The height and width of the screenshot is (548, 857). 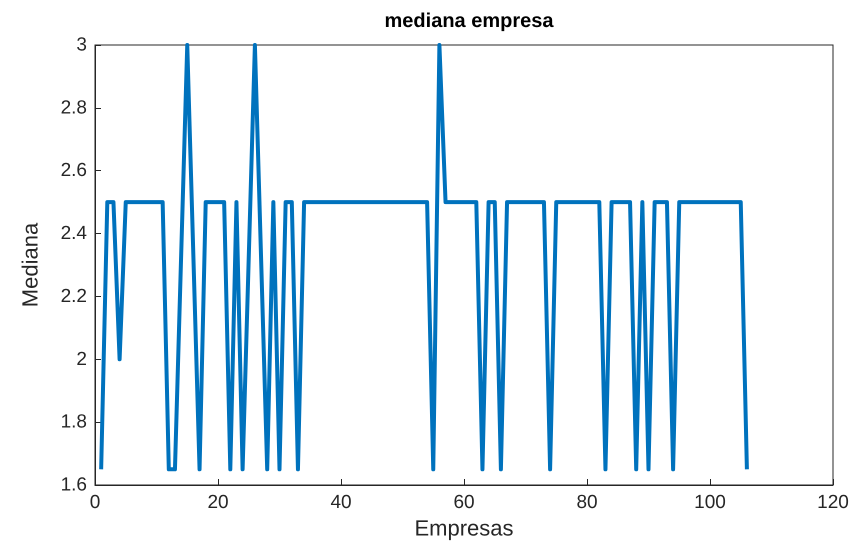 I want to click on y-tick-label: 2.2, so click(x=73, y=296).